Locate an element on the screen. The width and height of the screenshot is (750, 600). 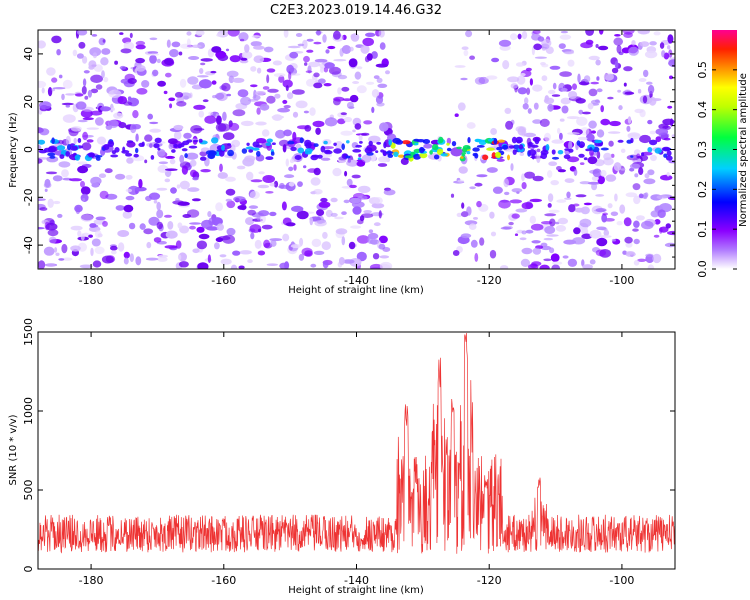
y-tick-label: 1000 is located at coordinates (28, 411).